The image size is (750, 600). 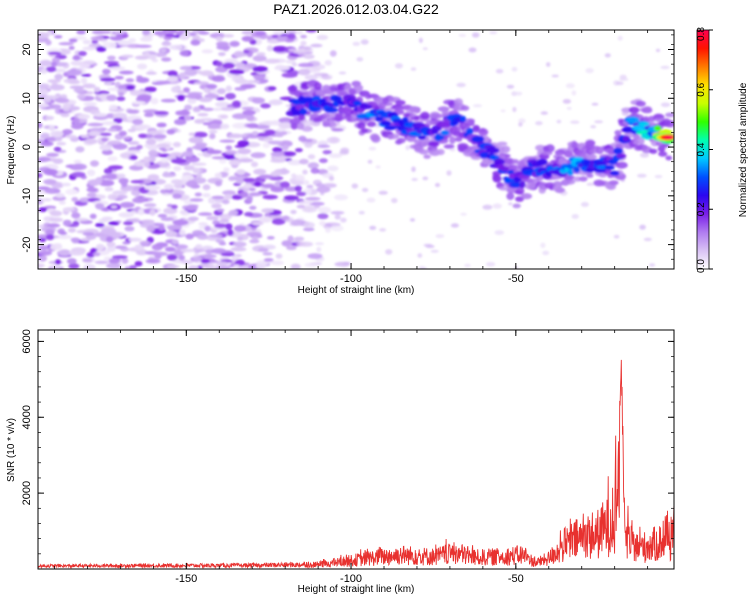 What do you see at coordinates (27, 417) in the screenshot?
I see `snr-ytick-label-1: 4000` at bounding box center [27, 417].